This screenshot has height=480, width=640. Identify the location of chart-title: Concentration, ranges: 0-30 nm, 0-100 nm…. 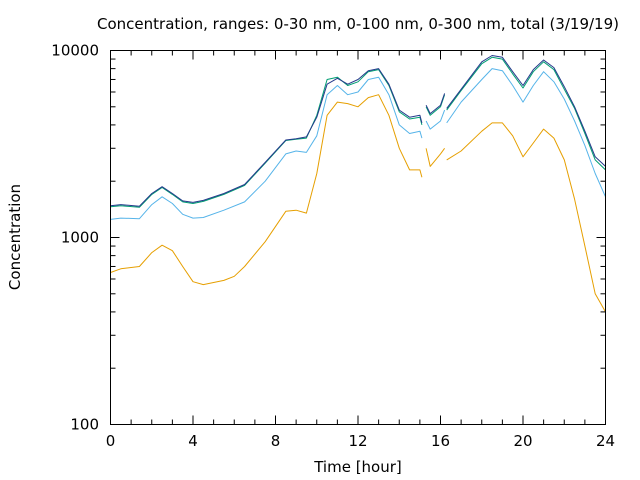
(358, 24).